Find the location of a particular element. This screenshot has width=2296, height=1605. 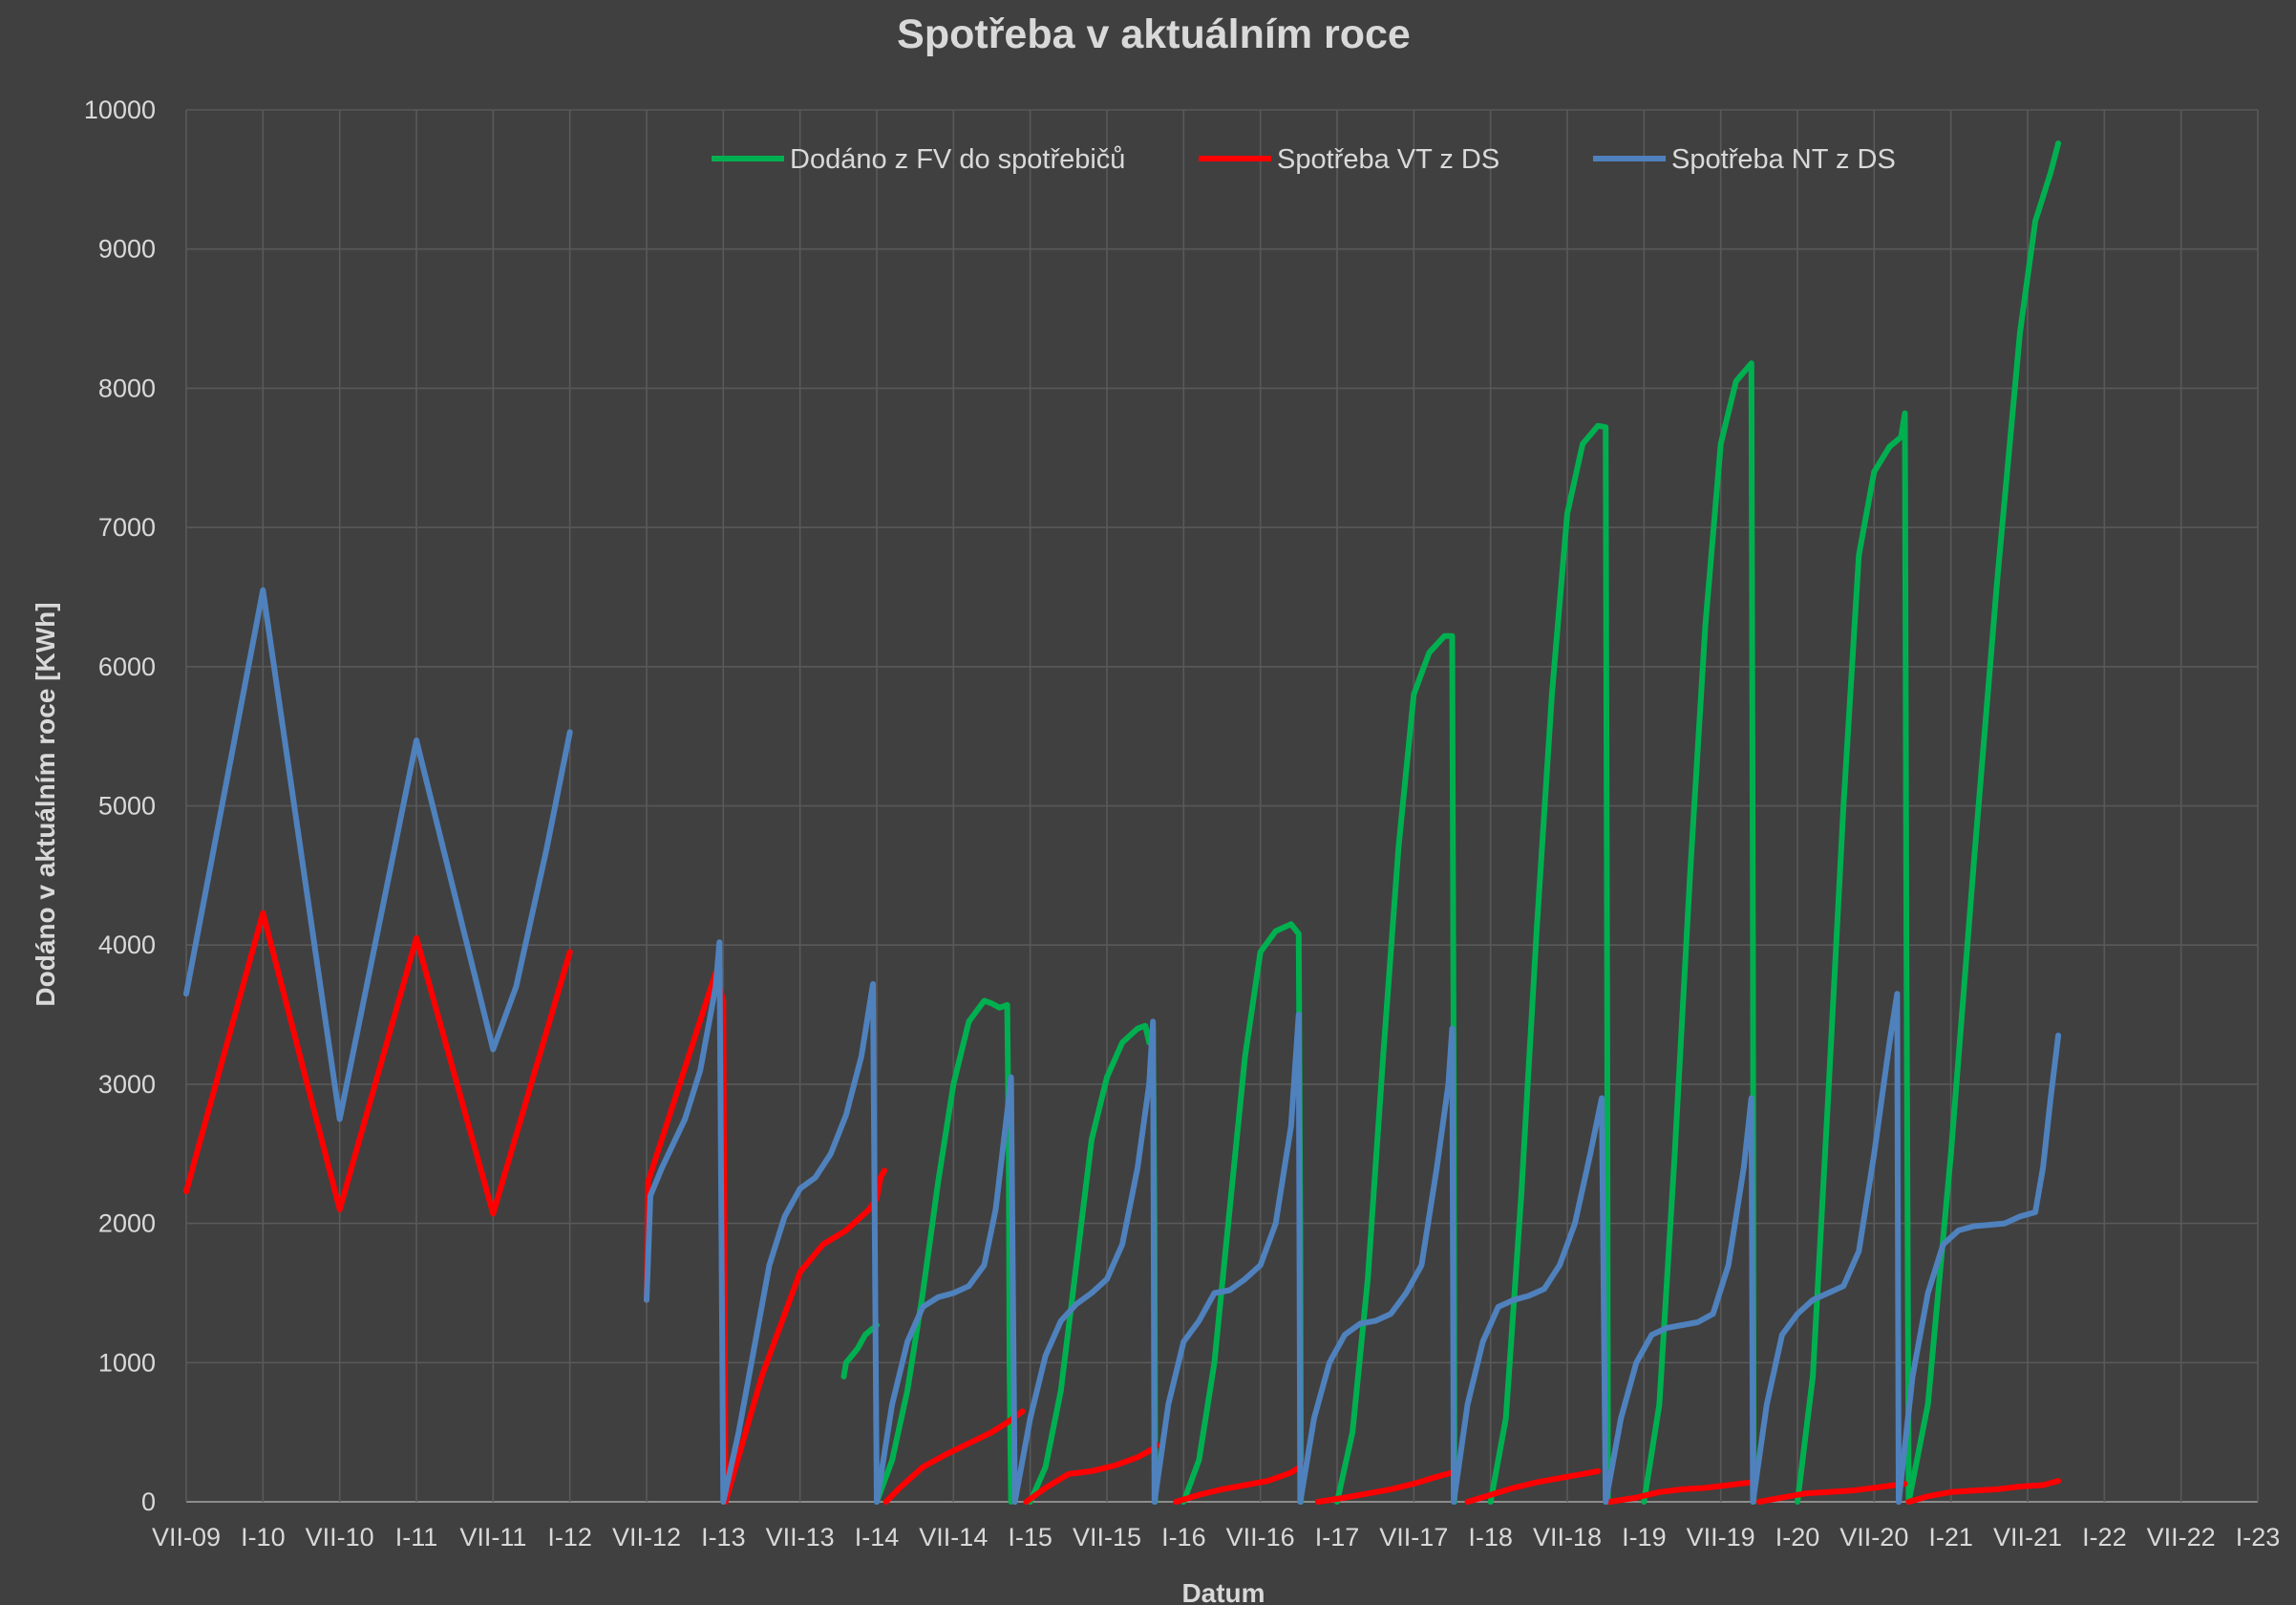

x-tick-label: VII-13 is located at coordinates (800, 1537).